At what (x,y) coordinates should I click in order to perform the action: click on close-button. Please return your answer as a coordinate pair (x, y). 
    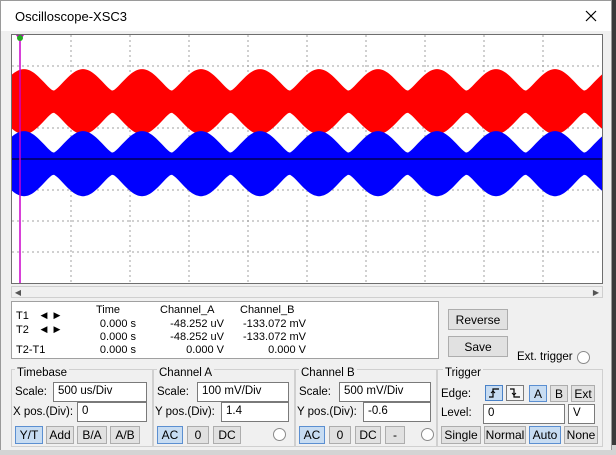
    Looking at the image, I should click on (591, 16).